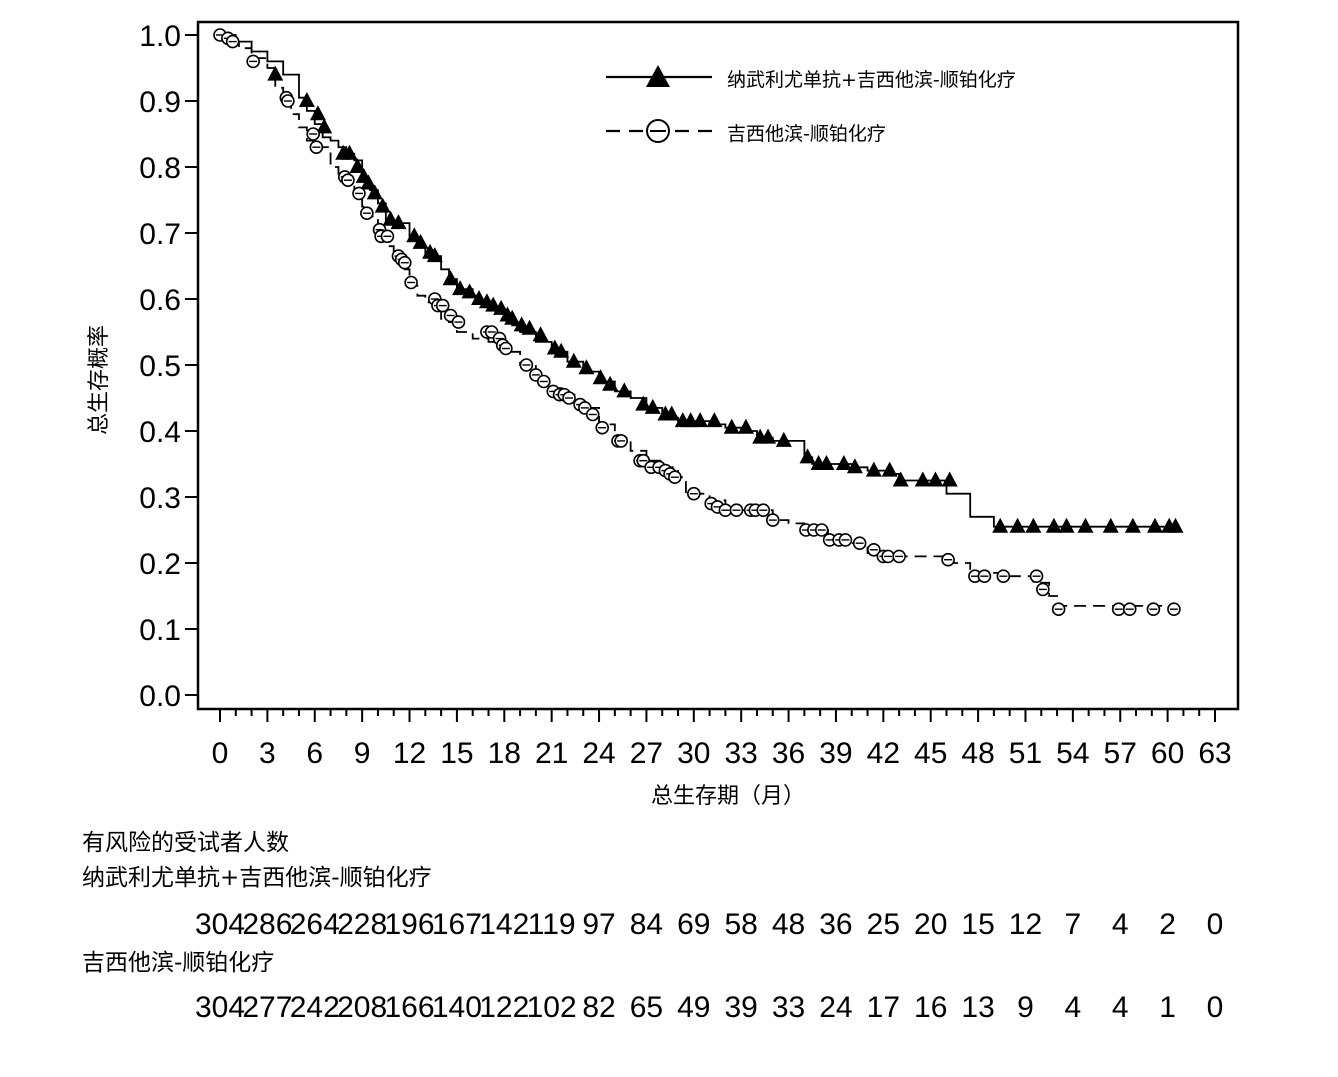 The image size is (1338, 1077). What do you see at coordinates (160, 432) in the screenshot?
I see `y-tick-label: 0.4` at bounding box center [160, 432].